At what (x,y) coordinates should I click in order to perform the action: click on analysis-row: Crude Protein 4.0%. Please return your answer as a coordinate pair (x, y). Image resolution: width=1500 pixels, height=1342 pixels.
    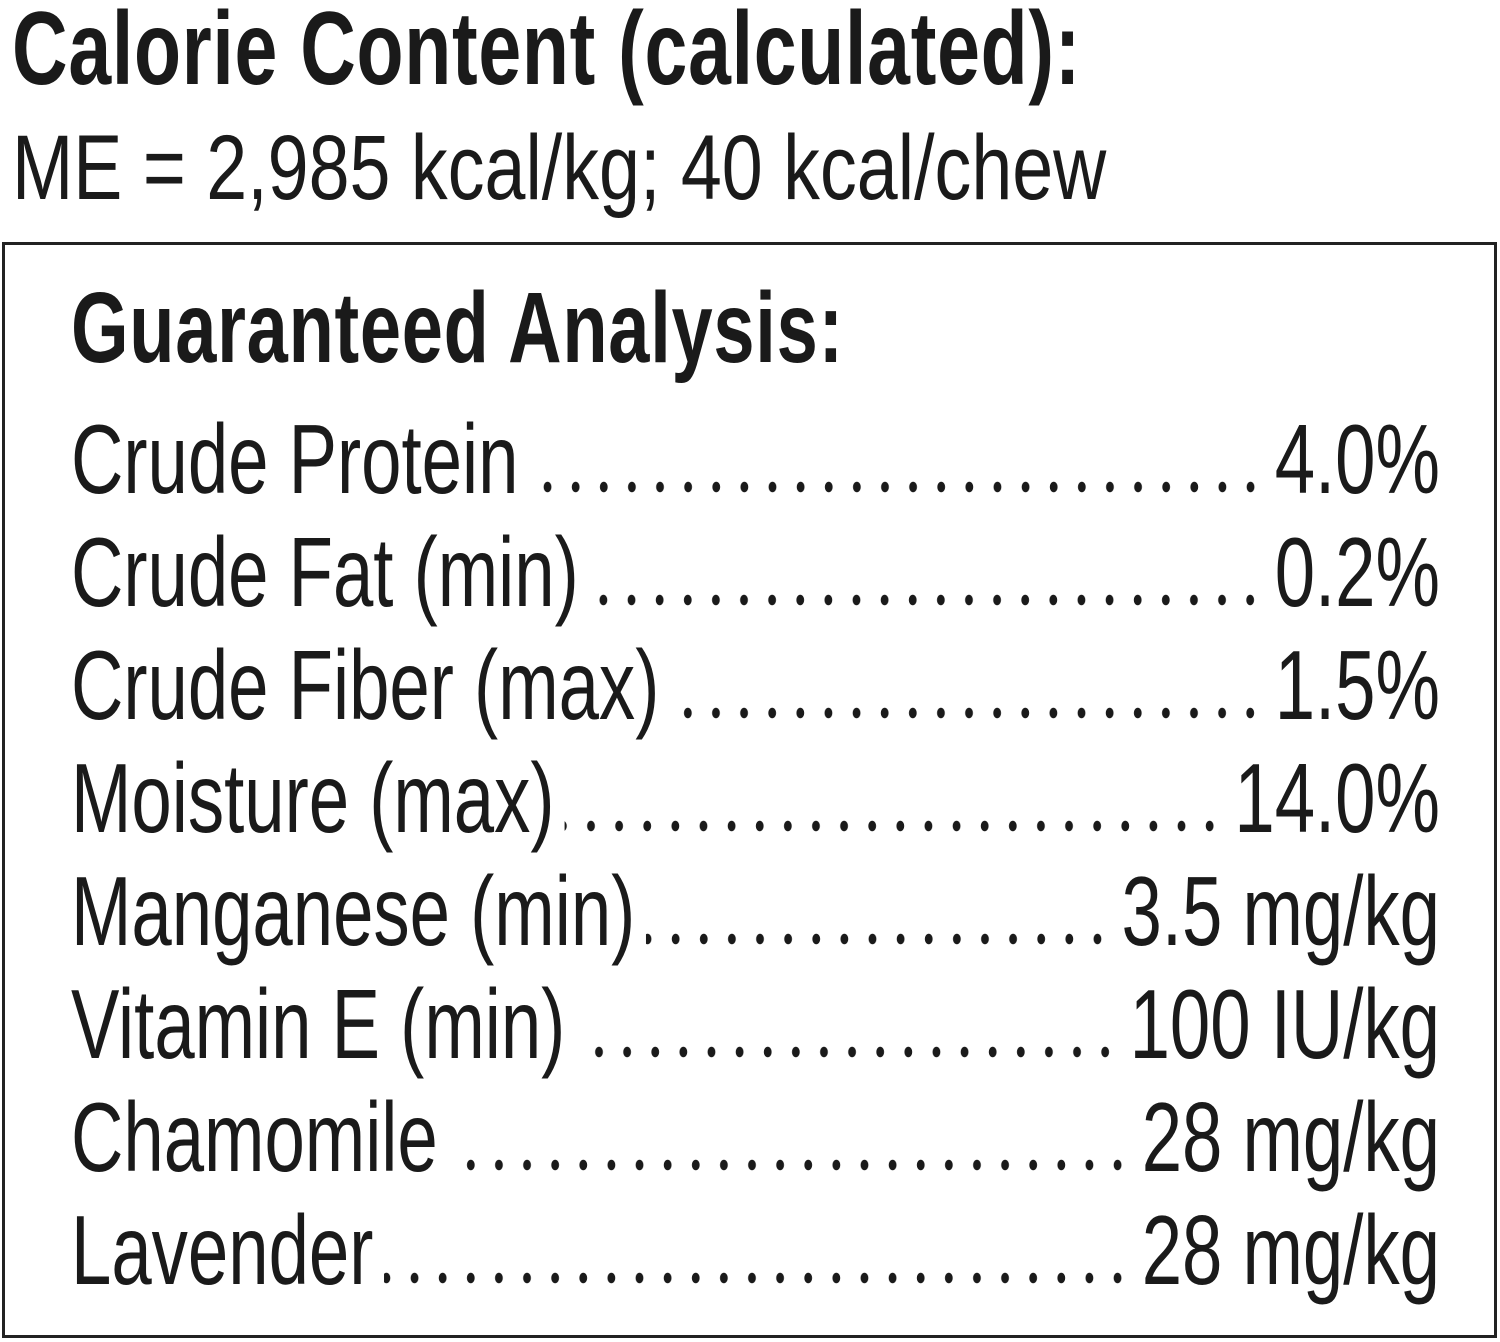
    Looking at the image, I should click on (755, 459).